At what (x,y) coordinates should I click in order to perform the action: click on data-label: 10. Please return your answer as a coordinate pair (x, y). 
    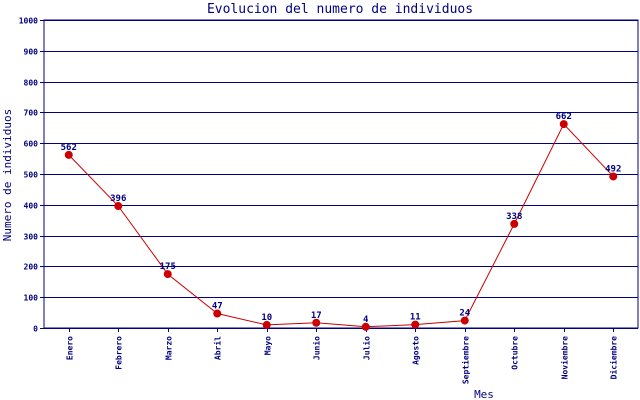
    Looking at the image, I should click on (266, 318).